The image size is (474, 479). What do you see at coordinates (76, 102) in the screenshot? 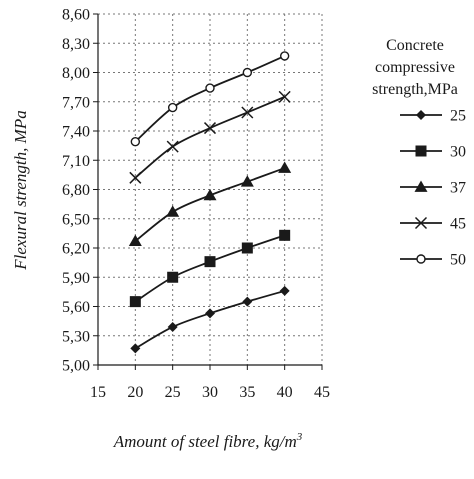
I see `y-tick-label: 7,70` at bounding box center [76, 102].